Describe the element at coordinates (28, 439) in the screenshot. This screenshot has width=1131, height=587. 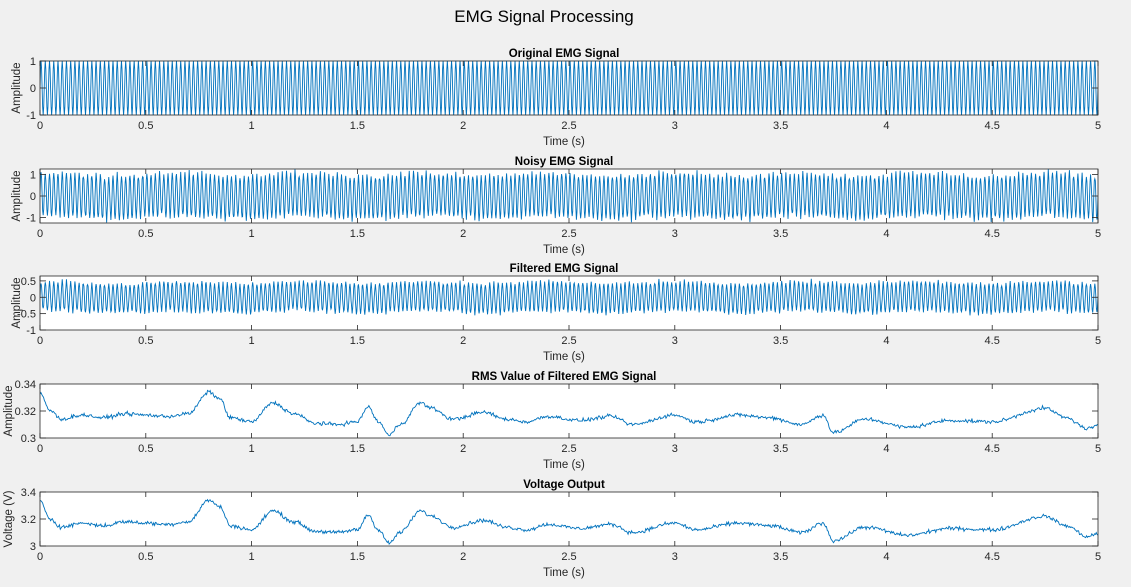
I see `y-tick-label: 0.3` at that location.